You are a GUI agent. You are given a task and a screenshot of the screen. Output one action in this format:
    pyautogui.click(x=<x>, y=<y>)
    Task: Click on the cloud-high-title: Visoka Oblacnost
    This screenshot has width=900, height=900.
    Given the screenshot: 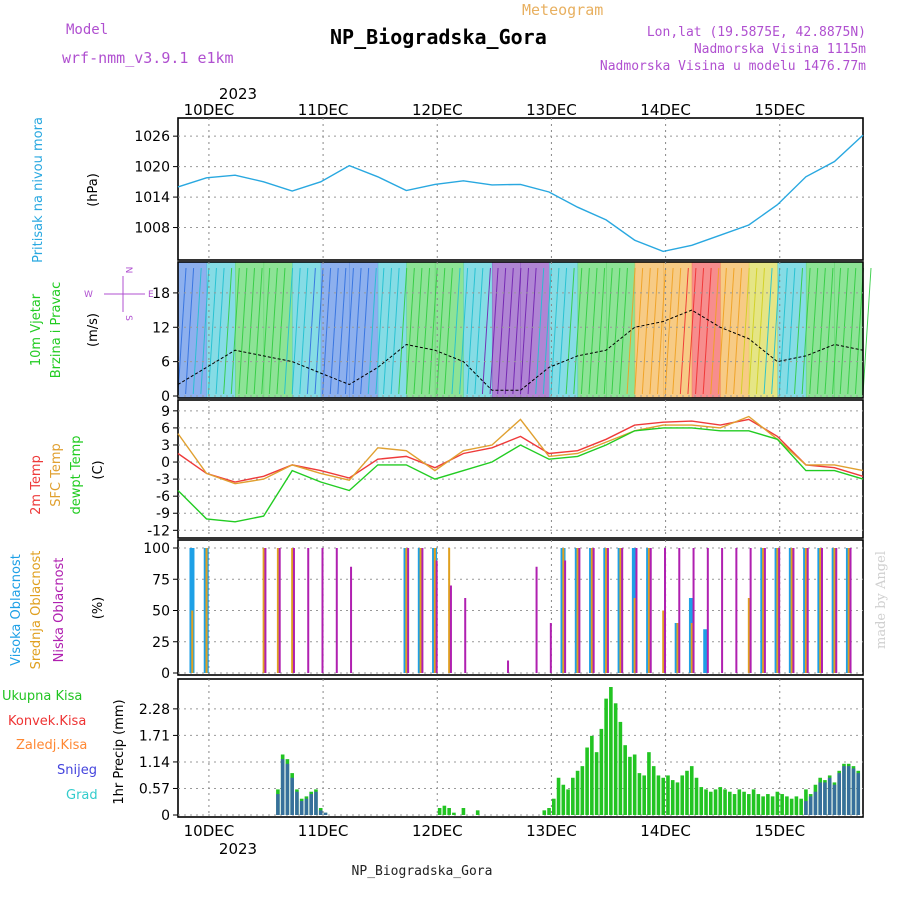 What is the action you would take?
    pyautogui.click(x=16, y=610)
    